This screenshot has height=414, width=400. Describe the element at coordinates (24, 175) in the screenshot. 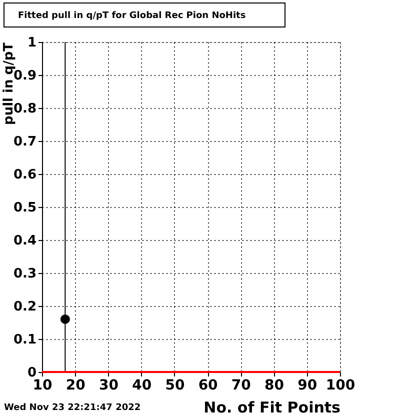

I see `y-tick-label: 0.6` at that location.